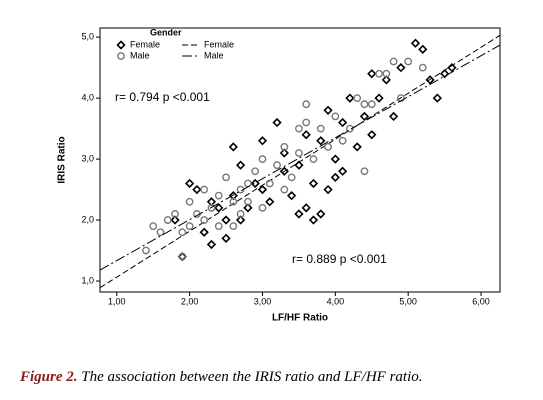 The width and height of the screenshot is (543, 400). Describe the element at coordinates (481, 301) in the screenshot. I see `x-tick-label: 6,00` at that location.